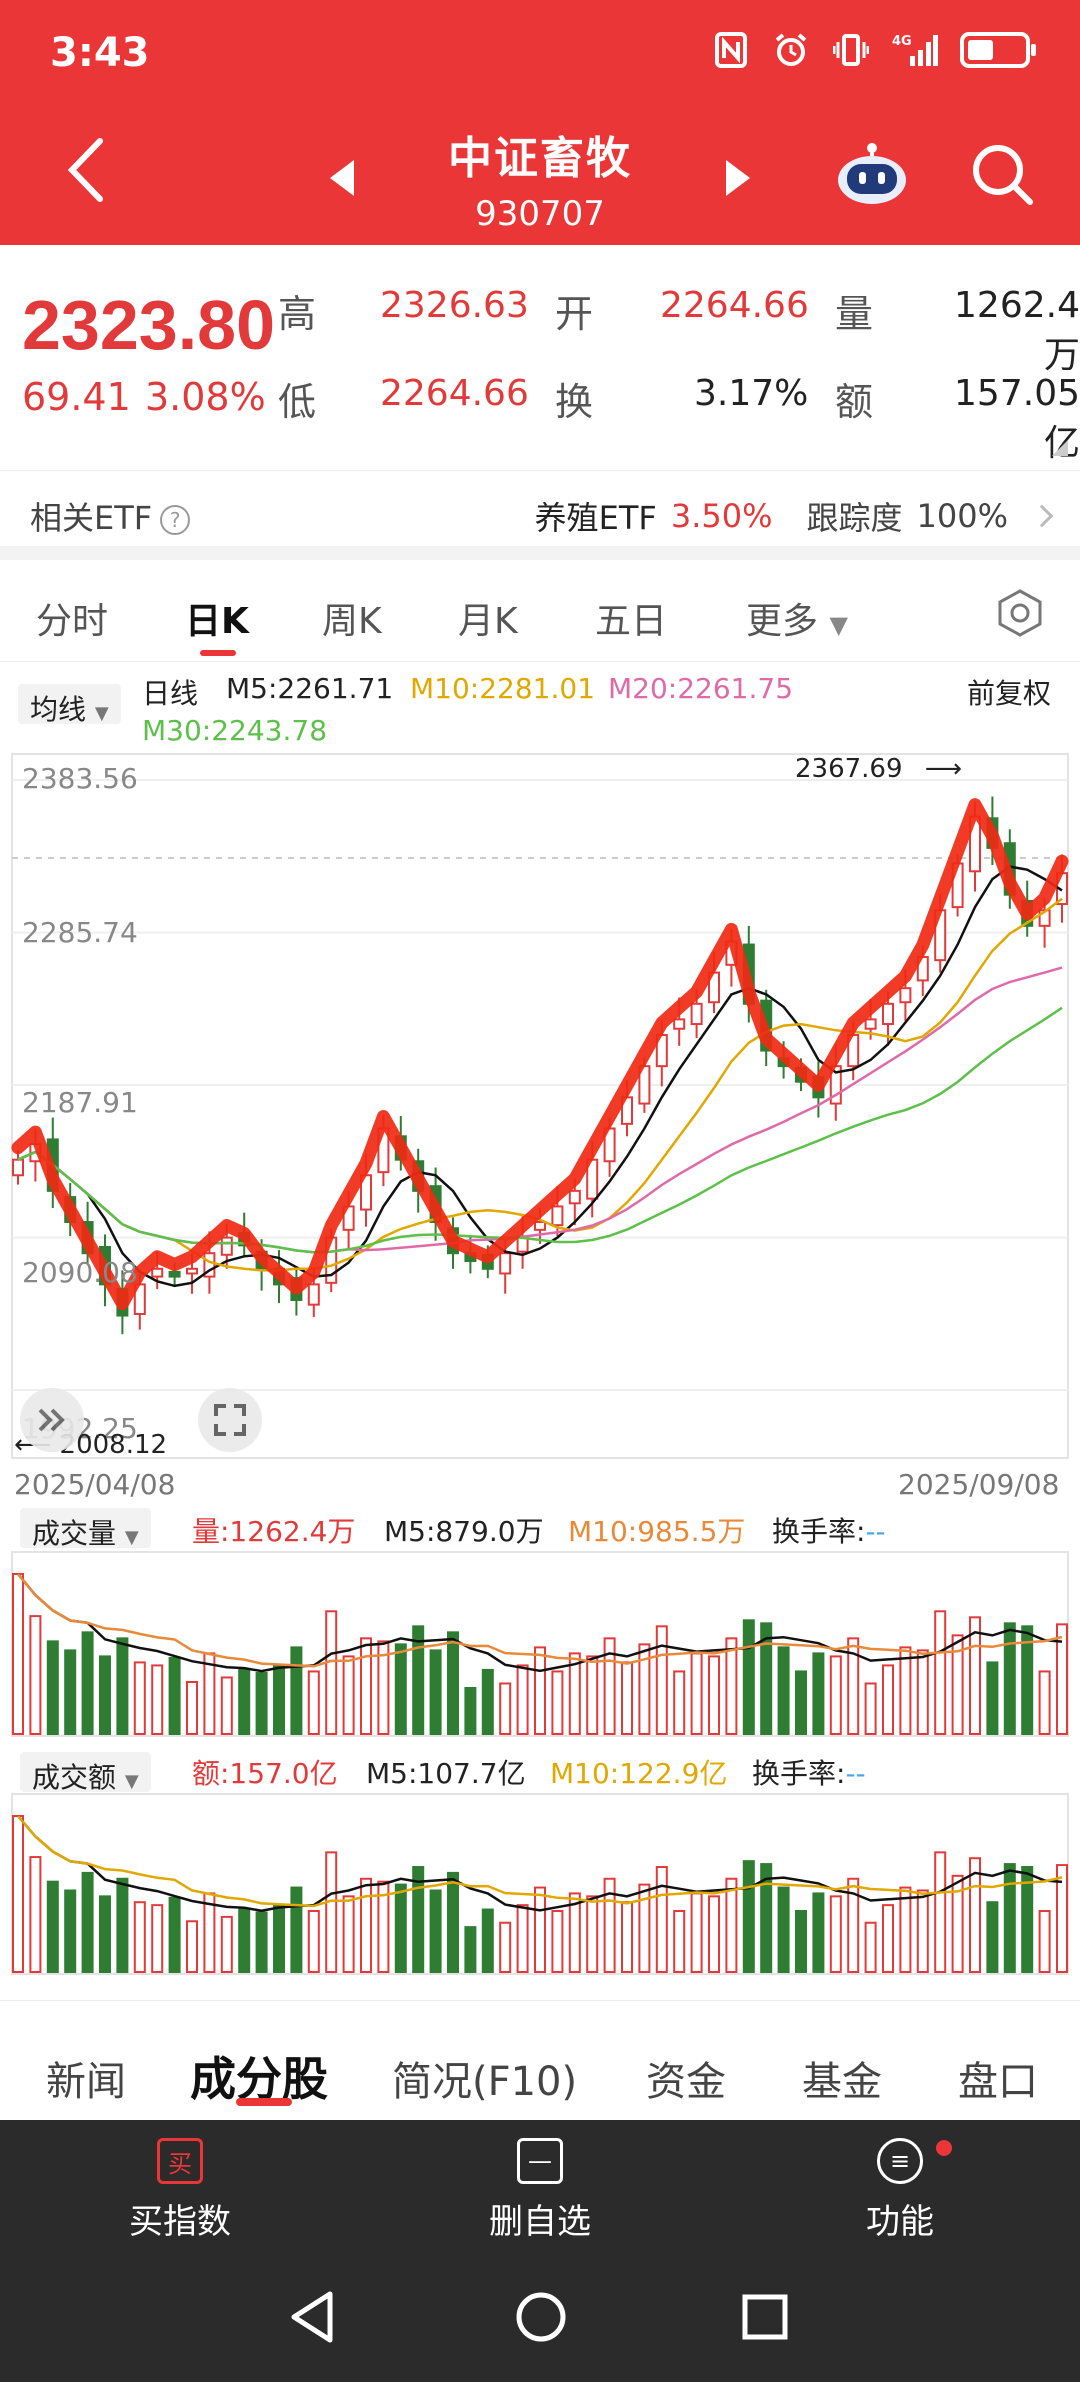 The image size is (1080, 2382). I want to click on prev-index-icon, so click(342, 178).